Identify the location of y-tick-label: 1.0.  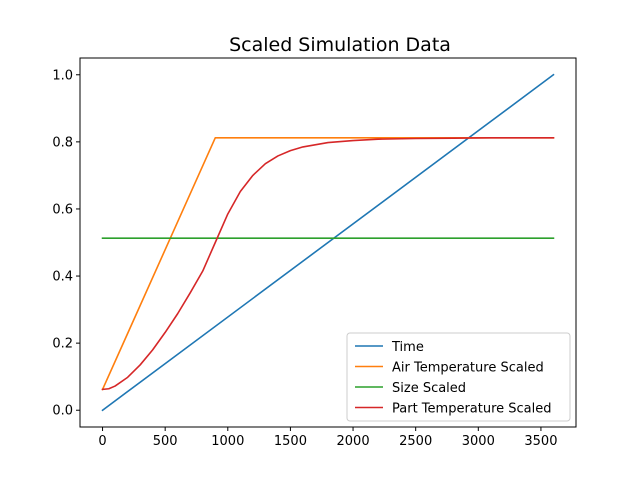
(62, 75).